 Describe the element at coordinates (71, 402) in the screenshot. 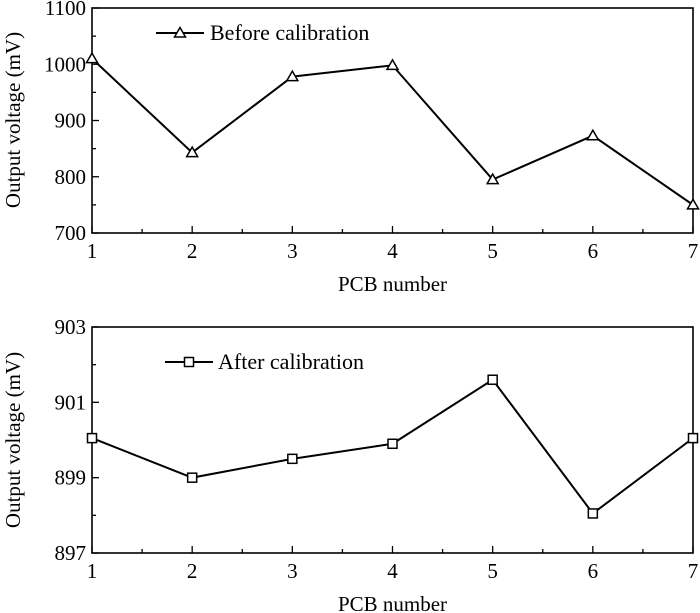

I see `y-tick-label-after: 901` at that location.